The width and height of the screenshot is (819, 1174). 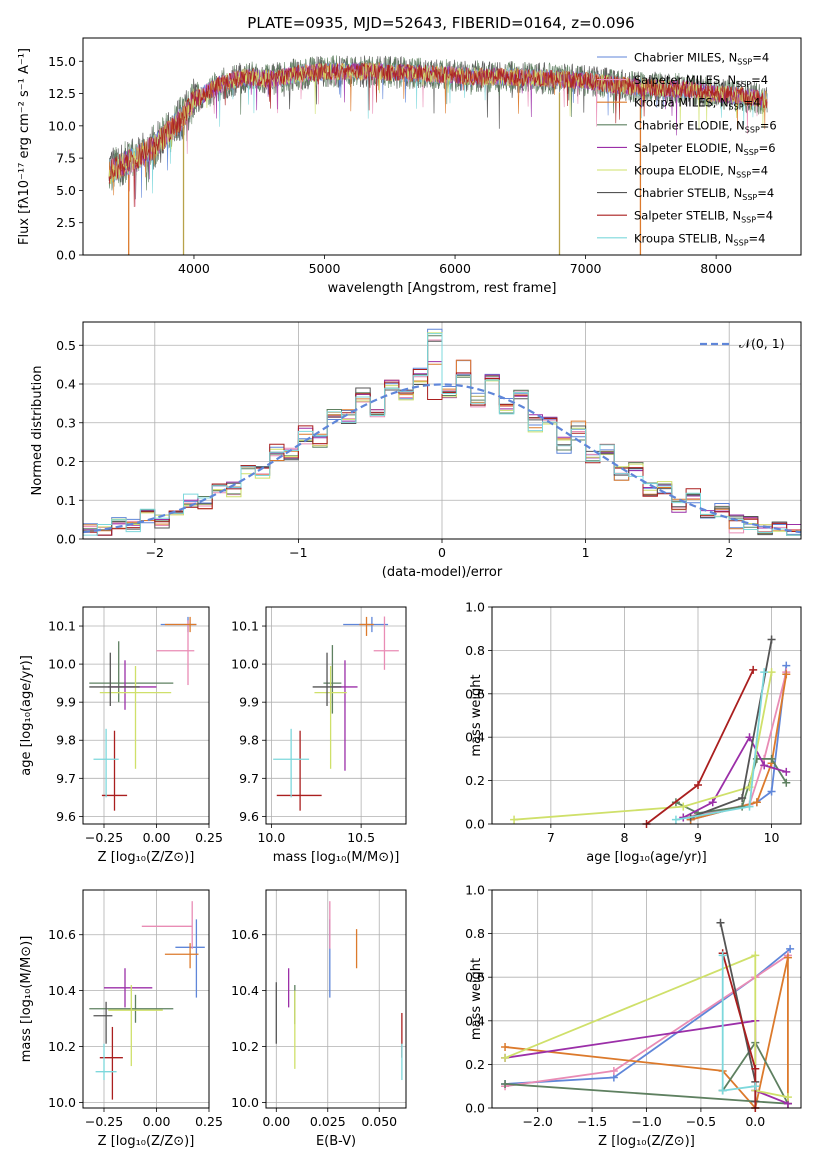 What do you see at coordinates (66, 158) in the screenshot?
I see `y-tick-label: 7.5` at bounding box center [66, 158].